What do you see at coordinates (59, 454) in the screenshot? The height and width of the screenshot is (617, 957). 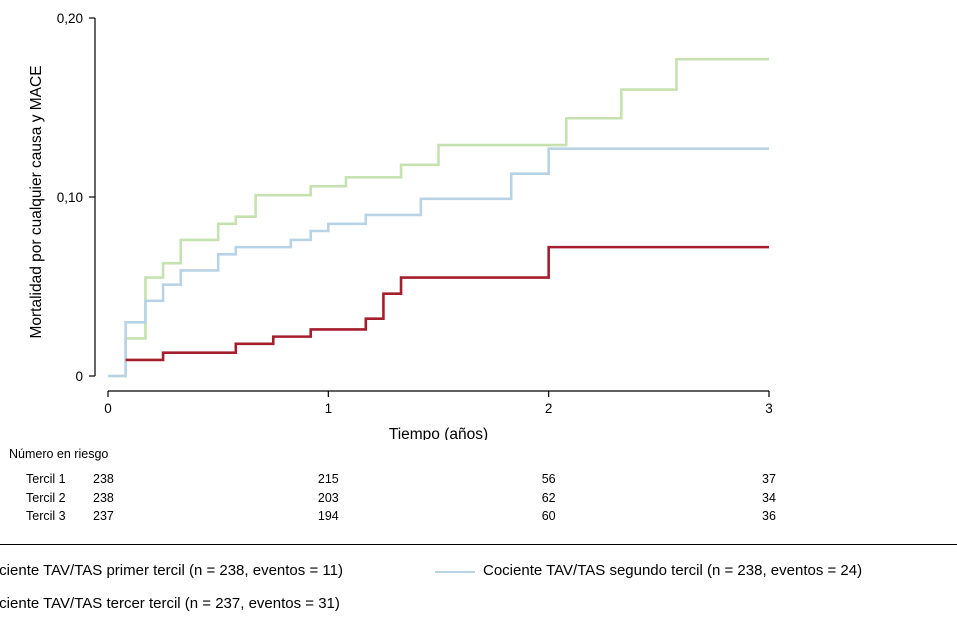 I see `risk-table-title: Número en riesgo` at bounding box center [59, 454].